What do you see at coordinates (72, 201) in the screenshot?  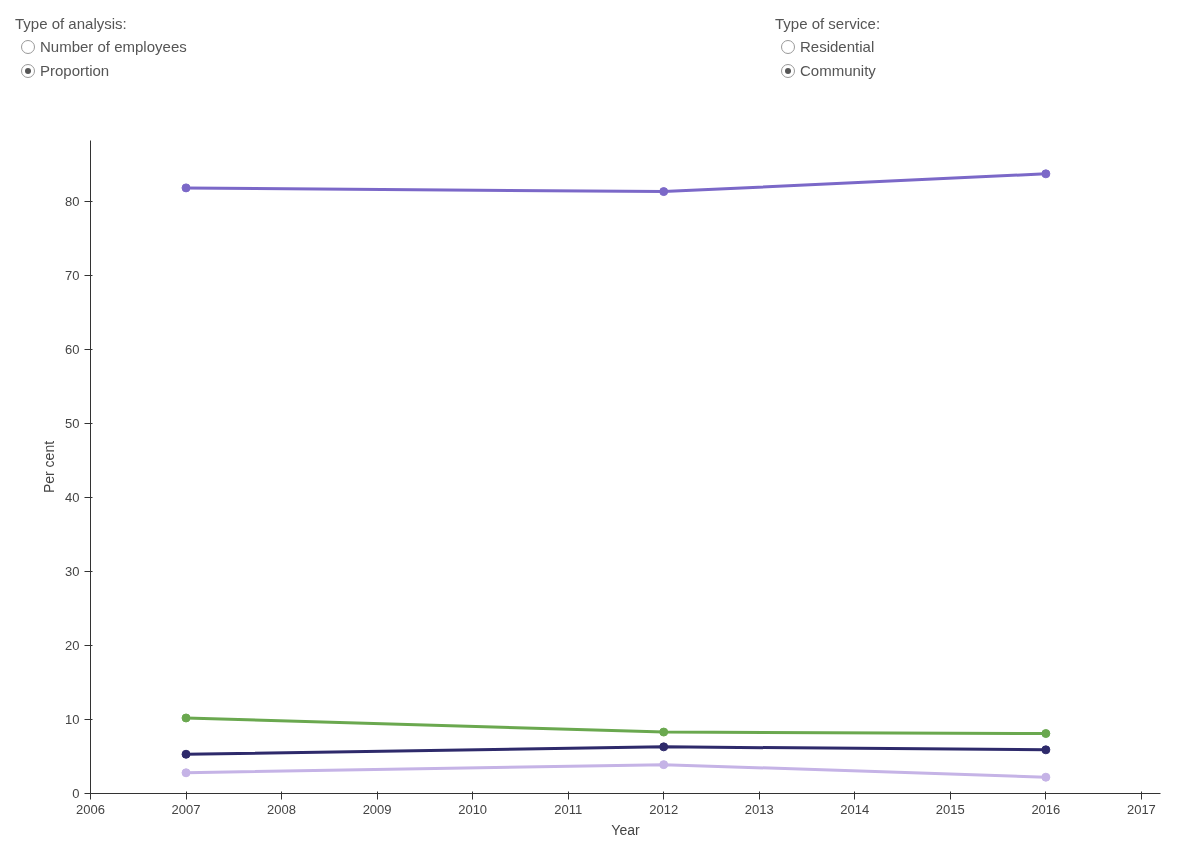 I see `y-tick-label: 80` at bounding box center [72, 201].